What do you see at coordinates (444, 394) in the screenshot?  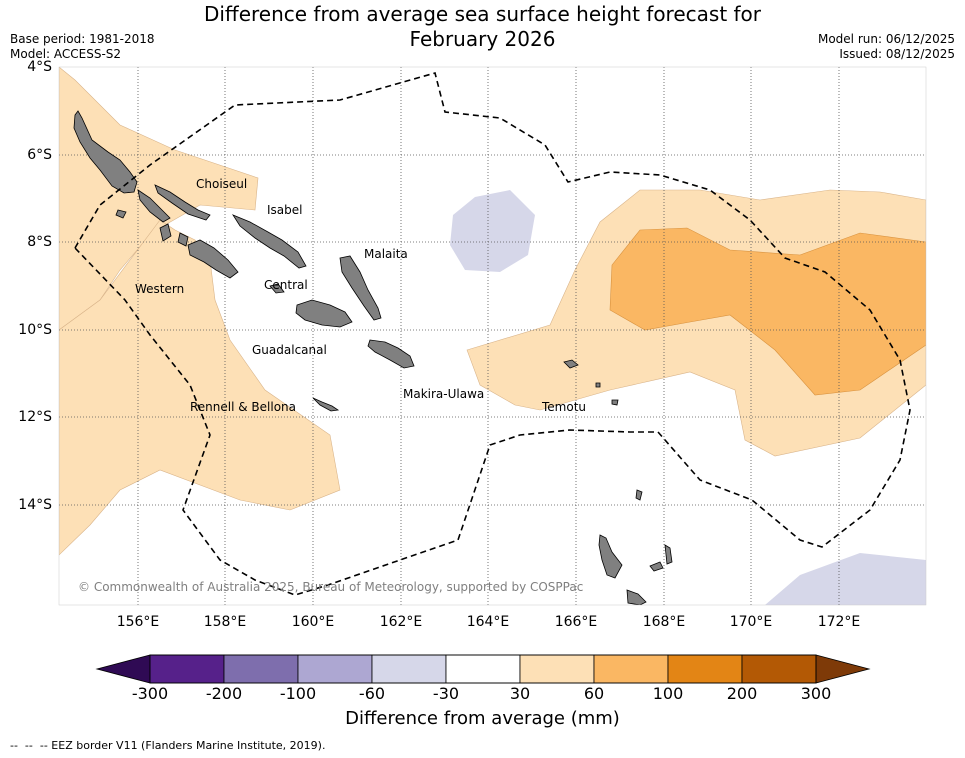 I see `place-label-makira-ulawa: Makira-Ulawa` at bounding box center [444, 394].